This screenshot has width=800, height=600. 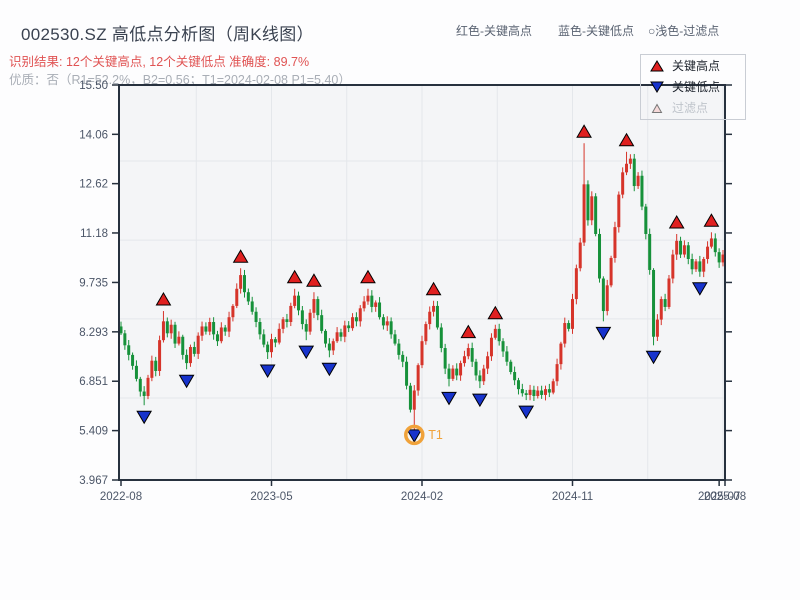 What do you see at coordinates (684, 31) in the screenshot?
I see `header-legend-filter-note: ○浅色-过滤点` at bounding box center [684, 31].